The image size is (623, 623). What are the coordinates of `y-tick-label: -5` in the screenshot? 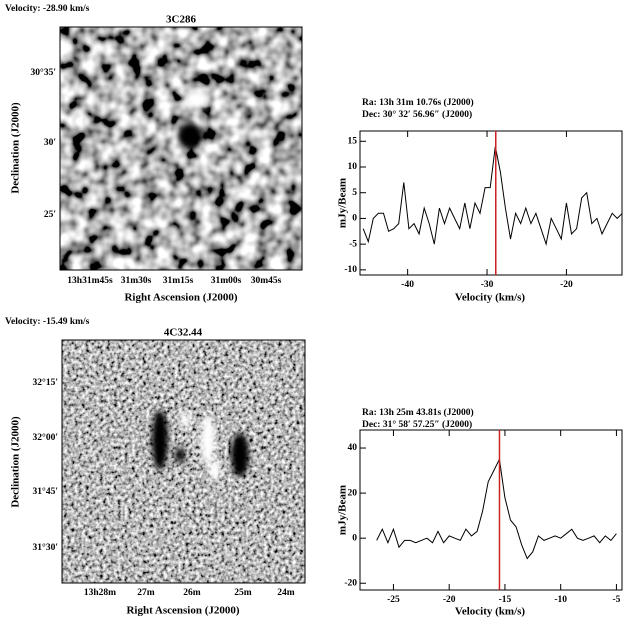 It's located at (353, 244).